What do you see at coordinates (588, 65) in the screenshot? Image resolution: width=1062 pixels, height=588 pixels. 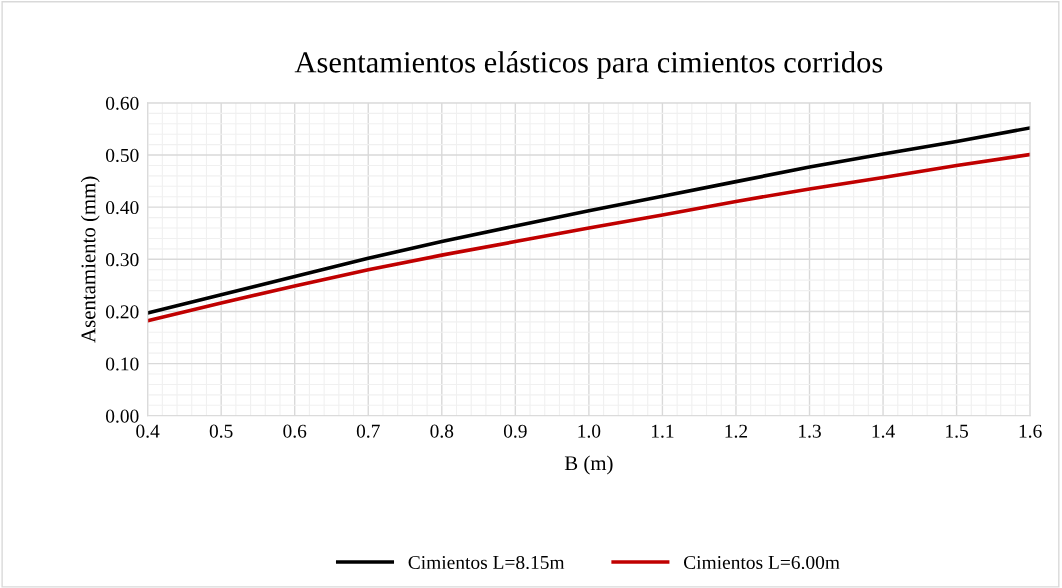 I see `chart-title: Asentamientos elásticos para cimientos corridos` at bounding box center [588, 65].